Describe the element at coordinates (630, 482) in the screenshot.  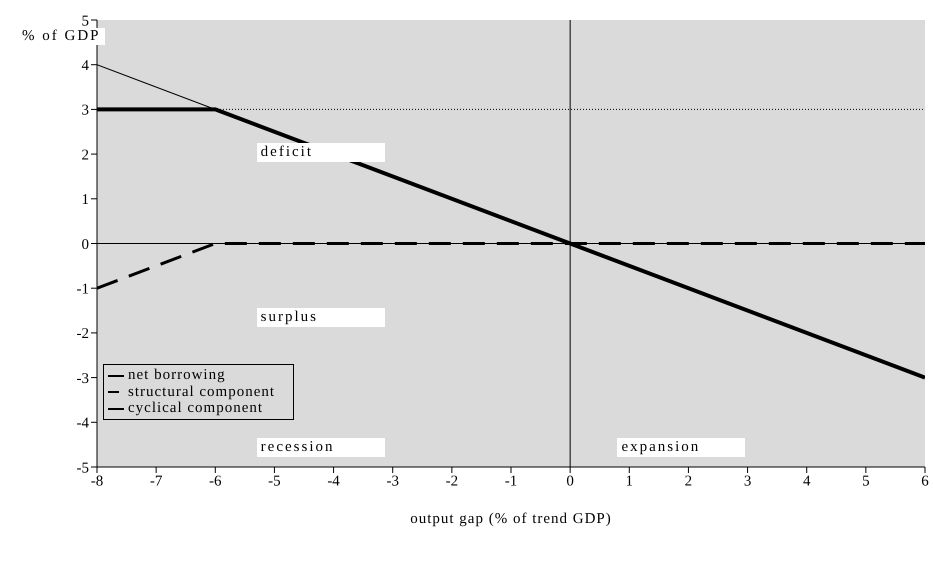
I see `x-tick-label: 1` at that location.